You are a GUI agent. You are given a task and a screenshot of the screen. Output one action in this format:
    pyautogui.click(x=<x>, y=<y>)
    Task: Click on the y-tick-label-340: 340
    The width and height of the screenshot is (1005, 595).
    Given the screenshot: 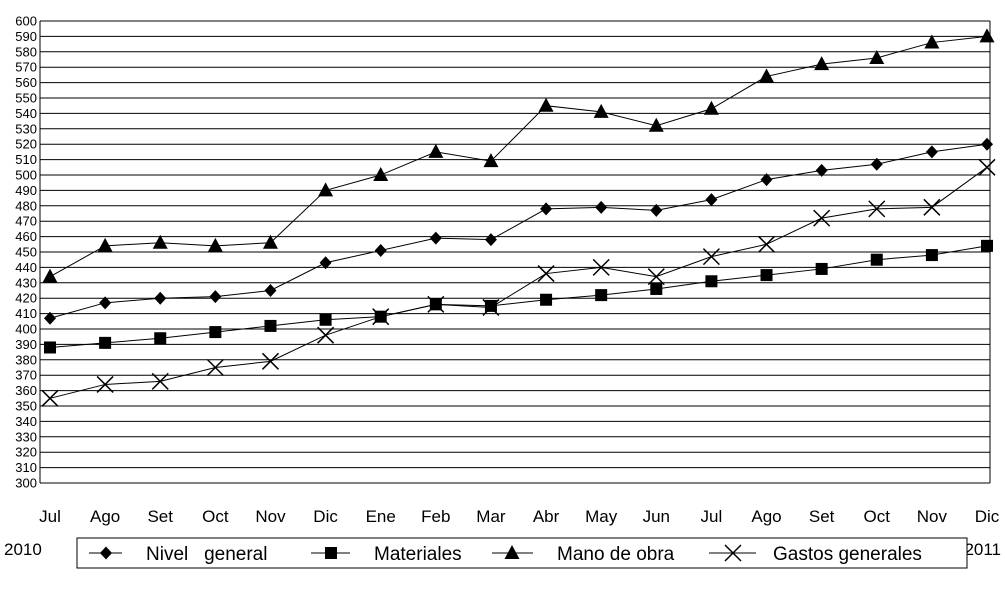 What is the action you would take?
    pyautogui.click(x=26, y=421)
    